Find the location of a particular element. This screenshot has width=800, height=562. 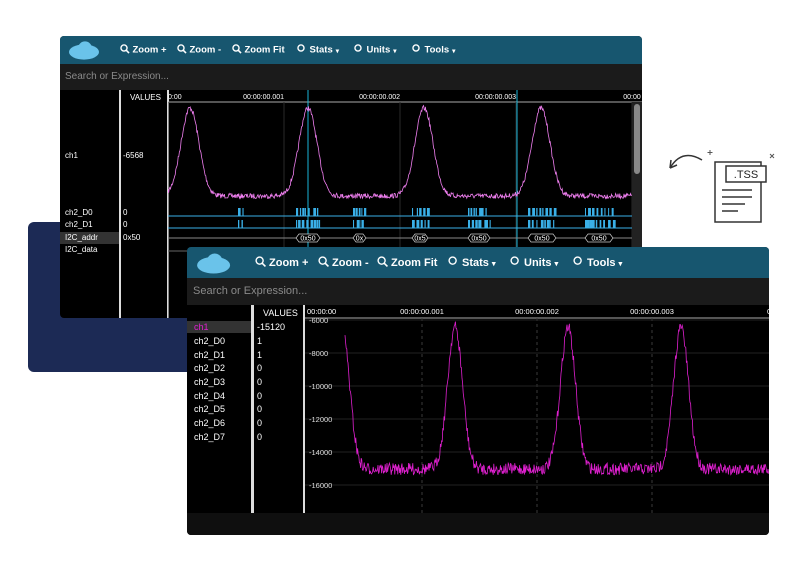

signal-name: ch2_D7 is located at coordinates (210, 436).